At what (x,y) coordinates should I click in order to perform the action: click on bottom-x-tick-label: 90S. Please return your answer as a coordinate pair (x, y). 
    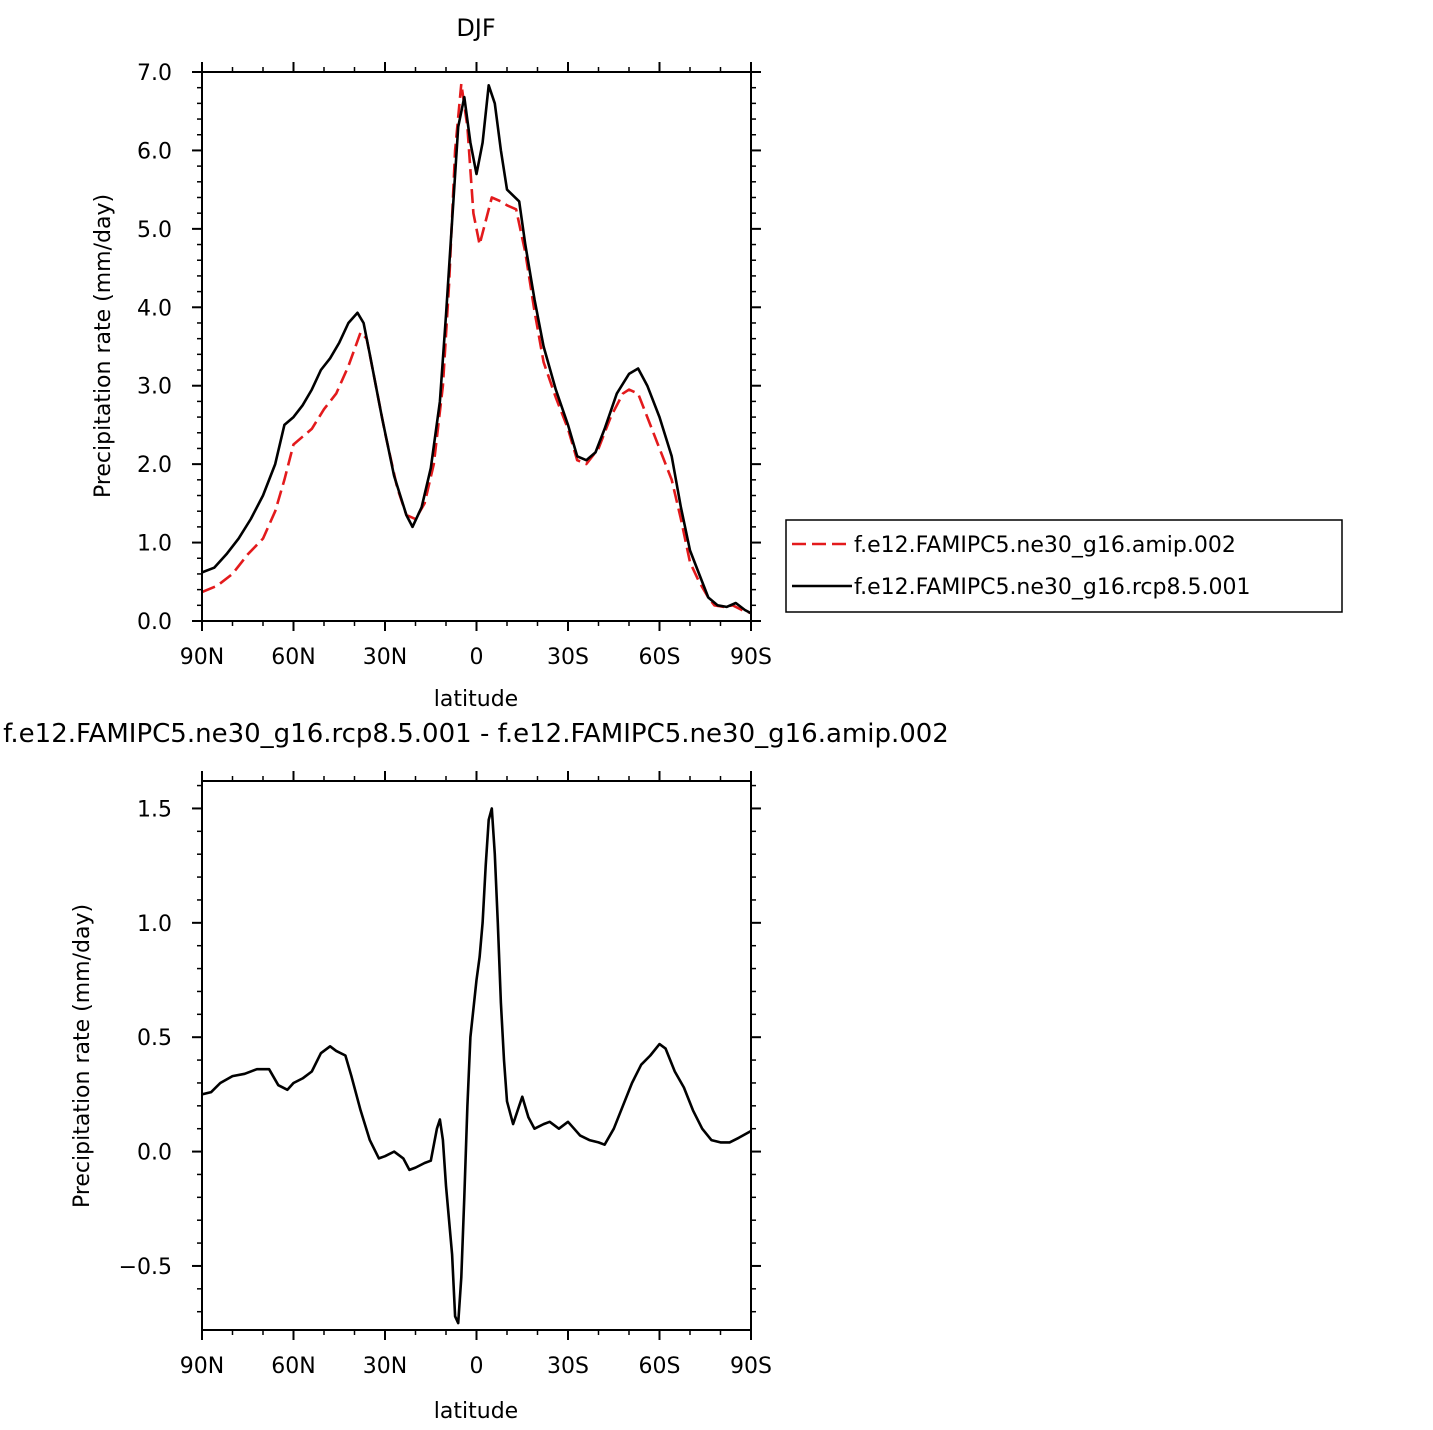
    Looking at the image, I should click on (751, 1366).